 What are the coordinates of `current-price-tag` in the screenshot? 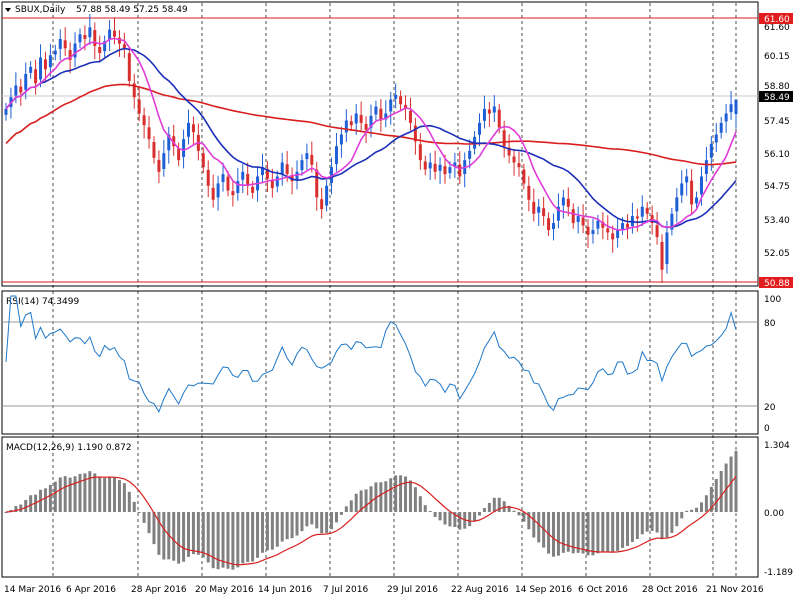 It's located at (776, 96).